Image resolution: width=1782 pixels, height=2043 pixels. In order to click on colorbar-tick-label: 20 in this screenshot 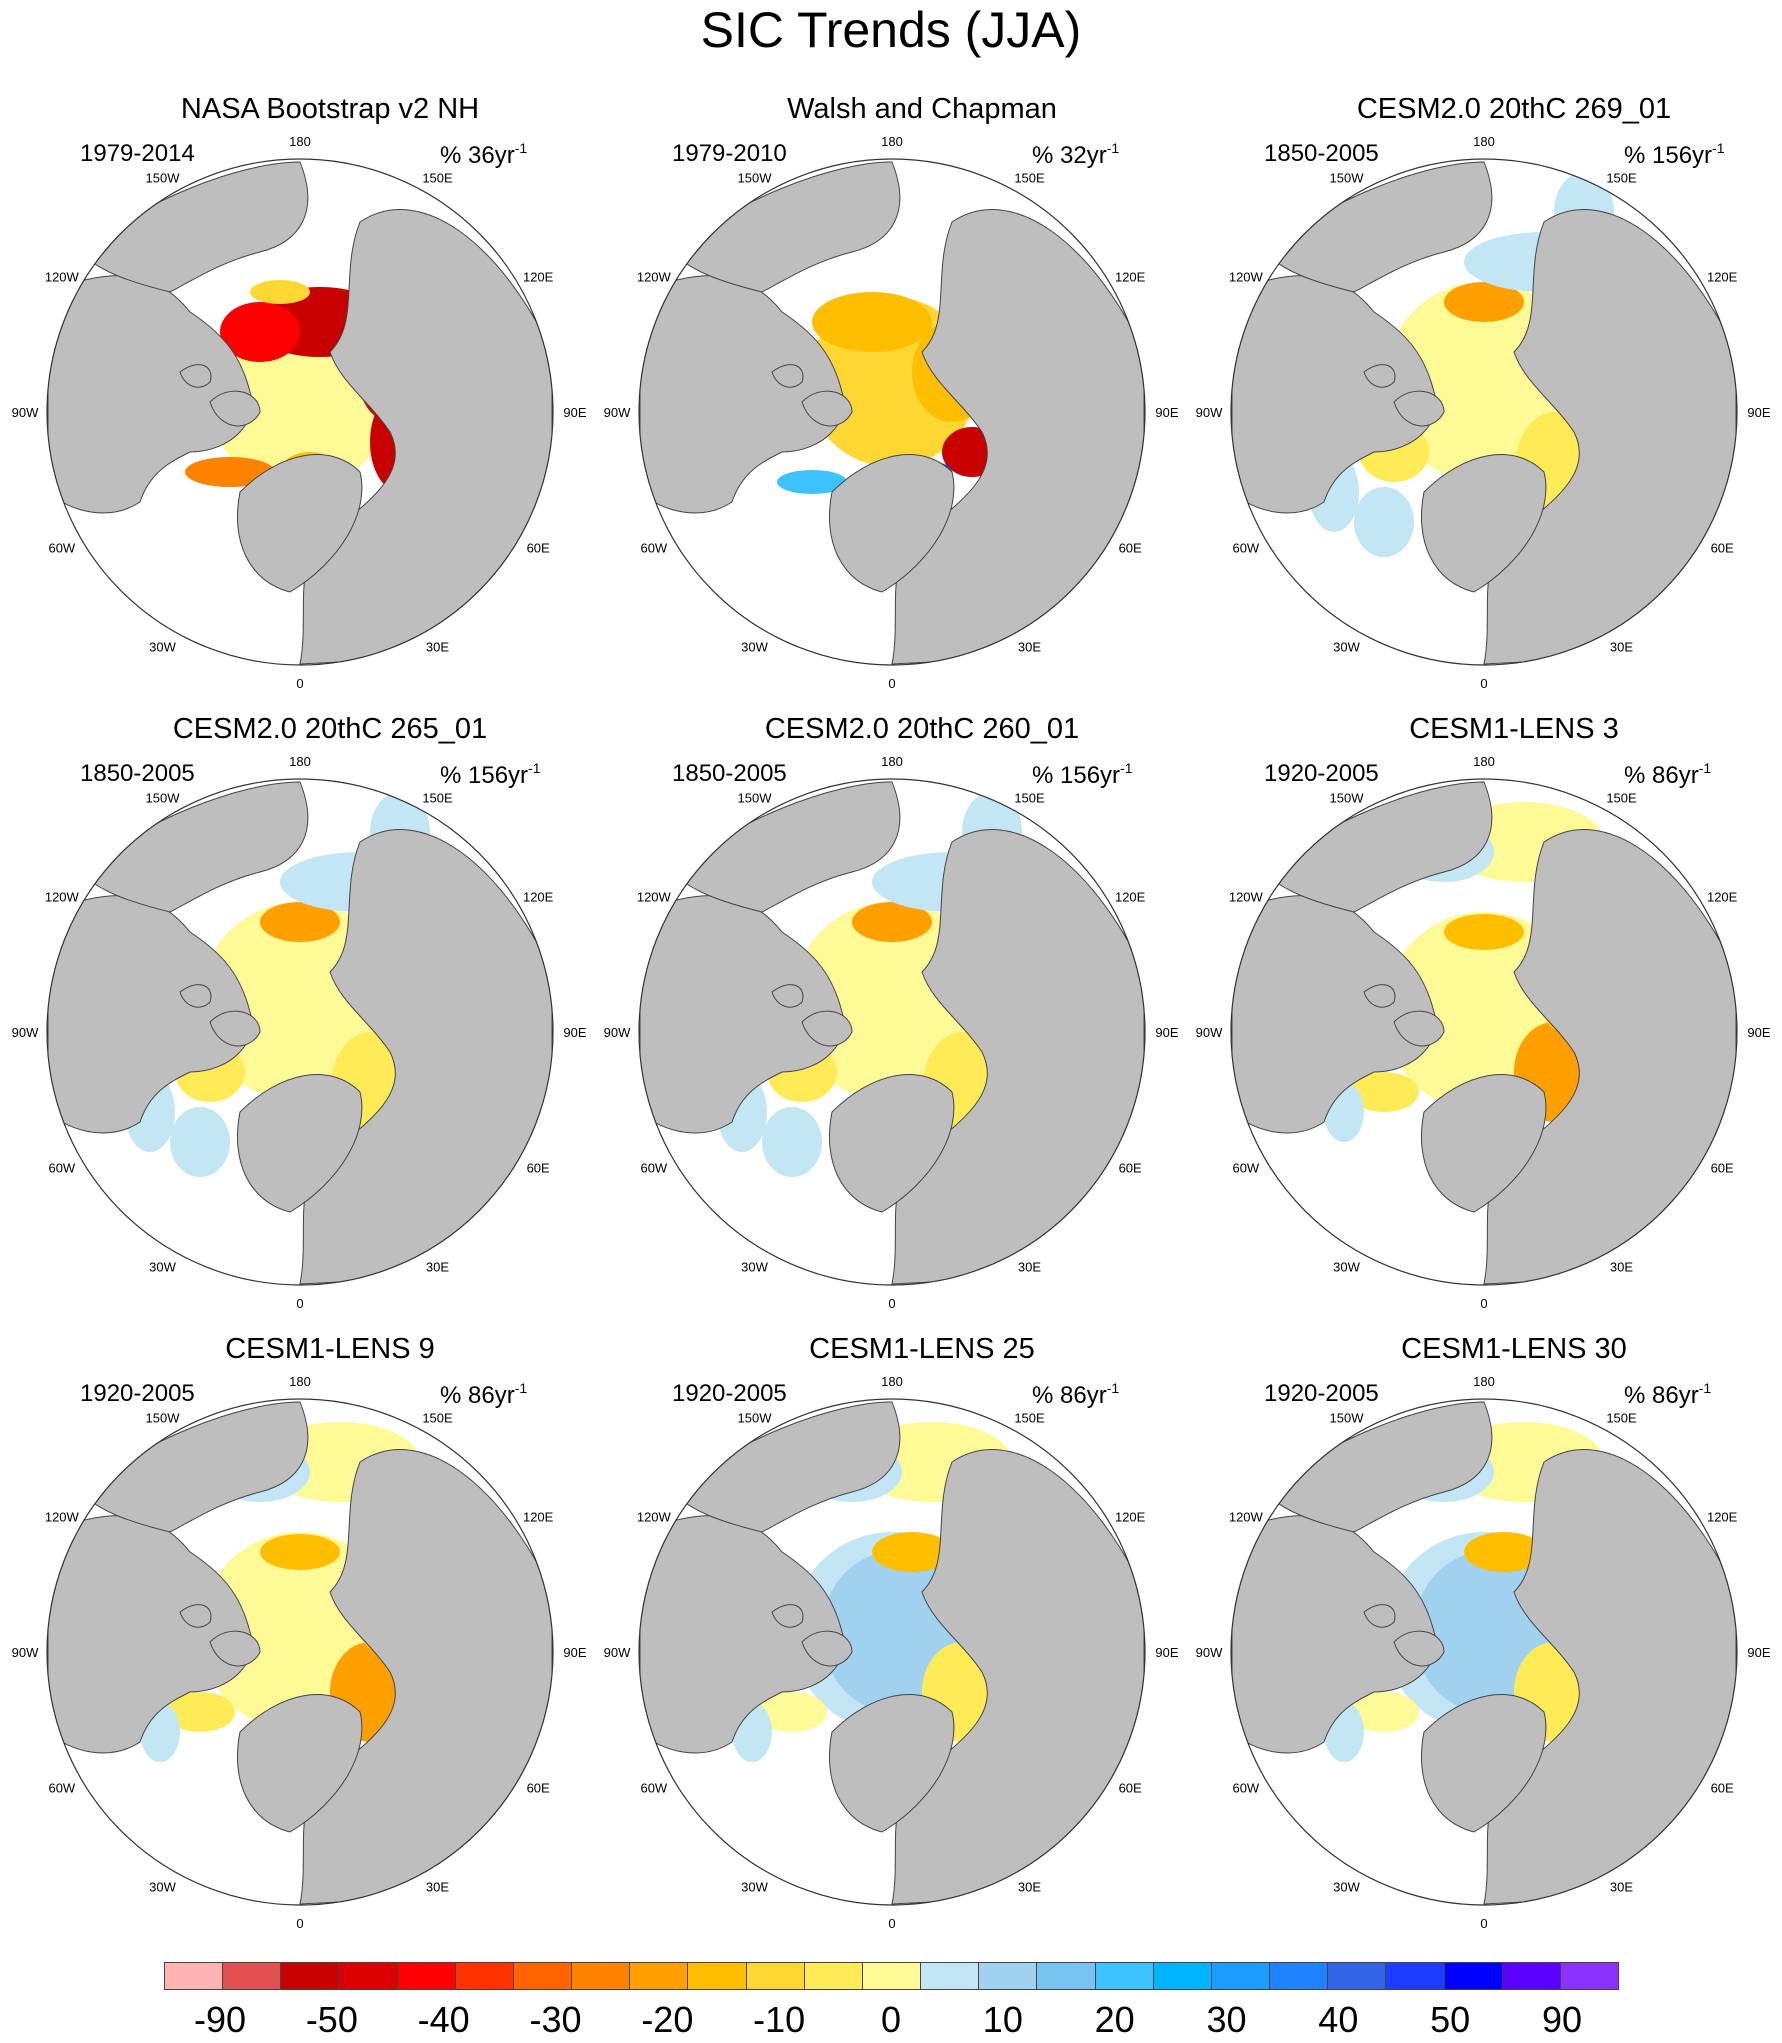, I will do `click(1114, 2019)`.